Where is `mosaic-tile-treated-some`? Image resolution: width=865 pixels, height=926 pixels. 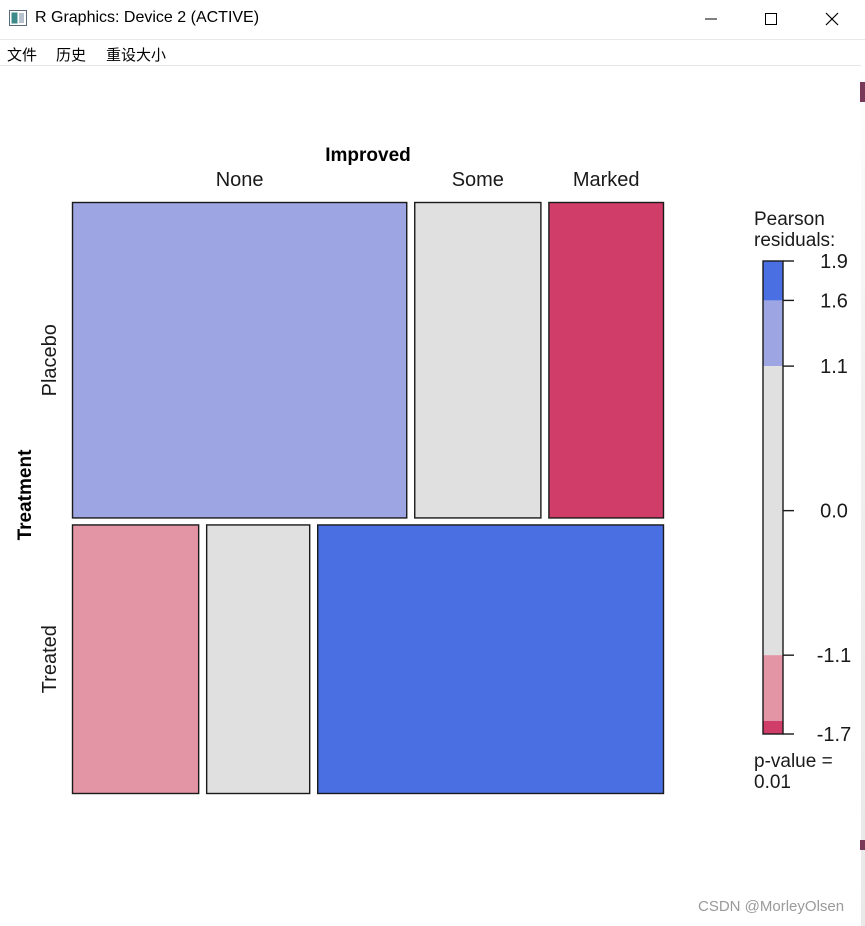
mosaic-tile-treated-some is located at coordinates (258, 659).